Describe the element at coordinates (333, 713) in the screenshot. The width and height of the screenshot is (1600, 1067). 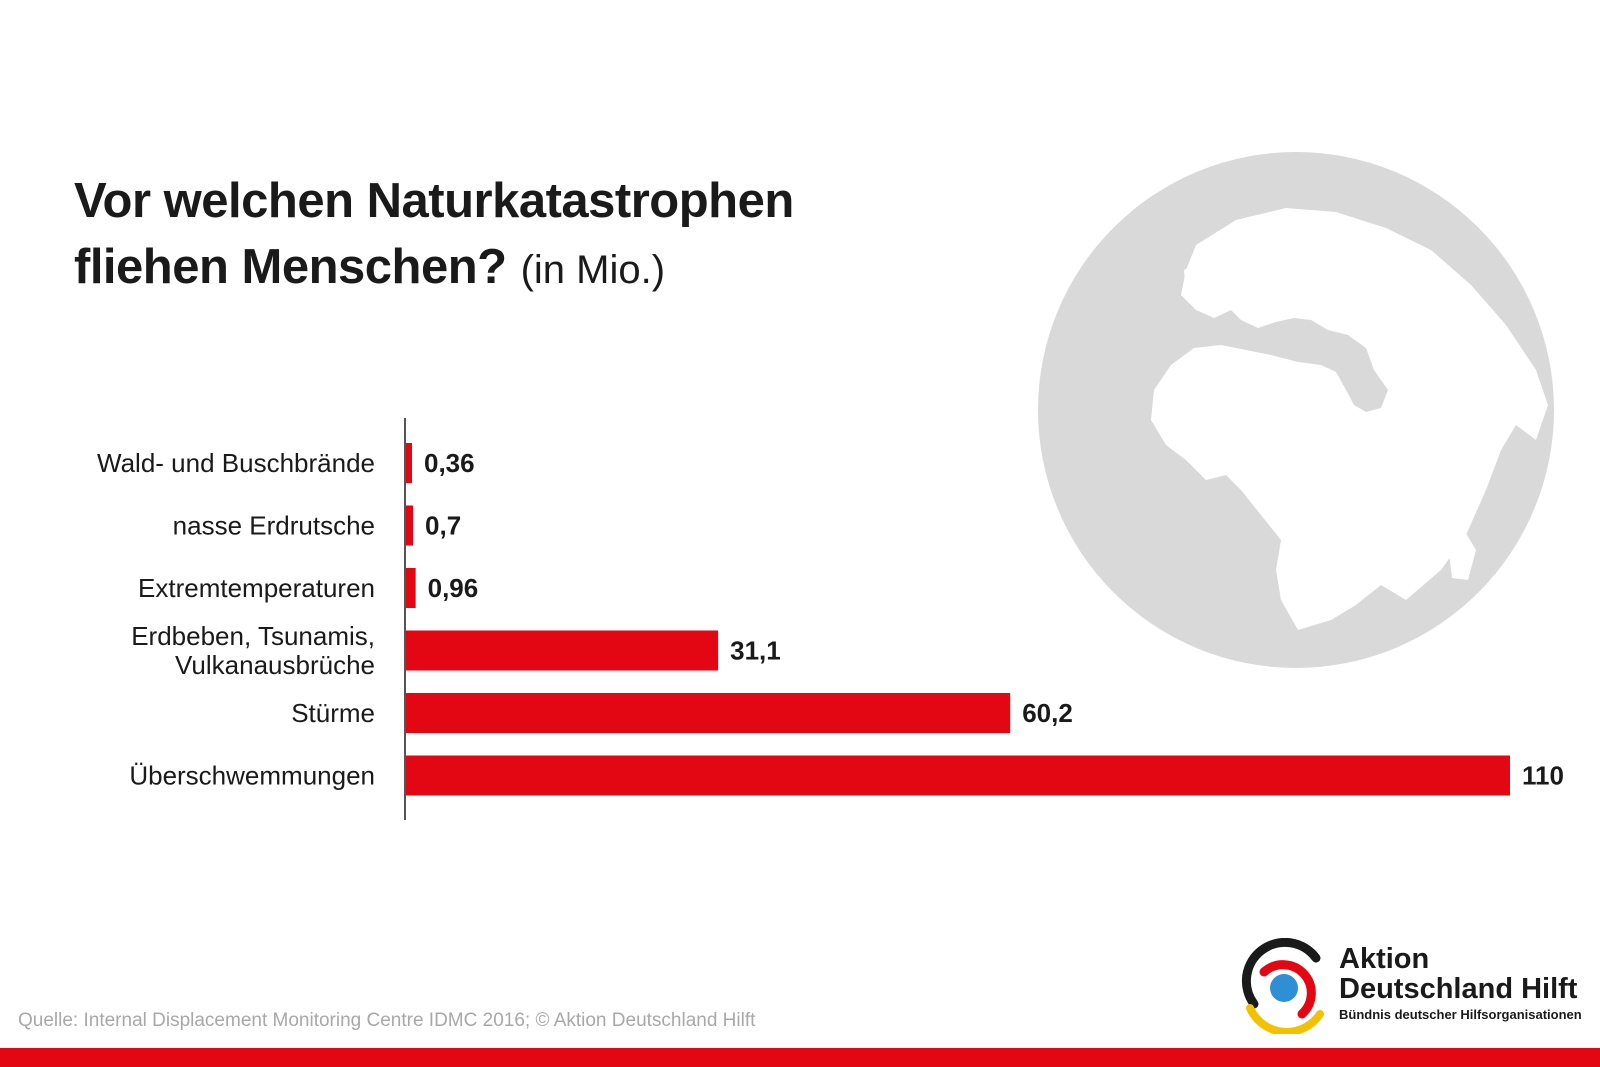
I see `category-label: Stürme` at that location.